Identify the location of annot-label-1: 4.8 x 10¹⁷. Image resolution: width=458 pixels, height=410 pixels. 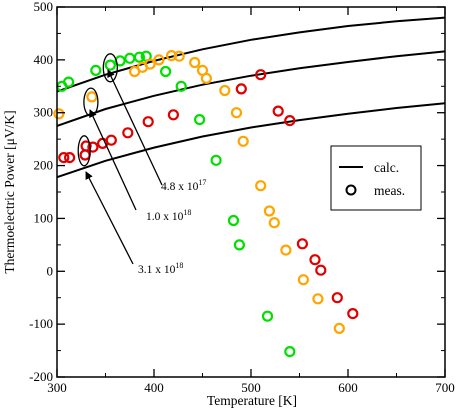
(183, 185).